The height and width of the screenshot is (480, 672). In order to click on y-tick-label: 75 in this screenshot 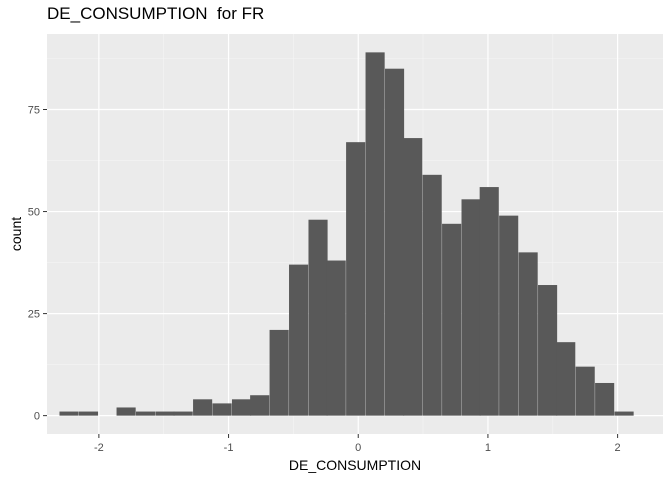, I will do `click(34, 111)`.